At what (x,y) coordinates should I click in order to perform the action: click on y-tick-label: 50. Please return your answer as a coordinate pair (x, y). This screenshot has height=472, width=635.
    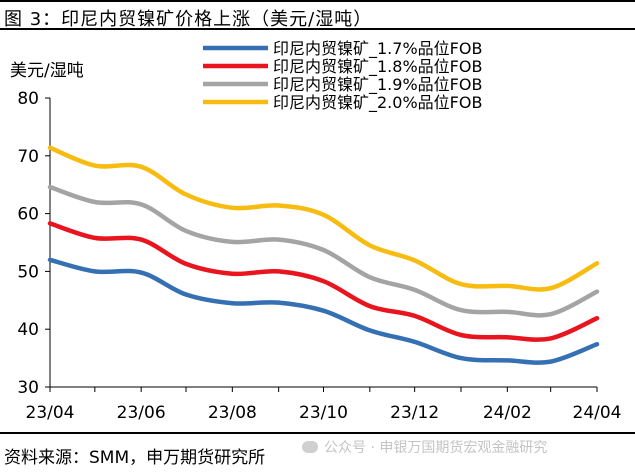
    Looking at the image, I should click on (28, 272).